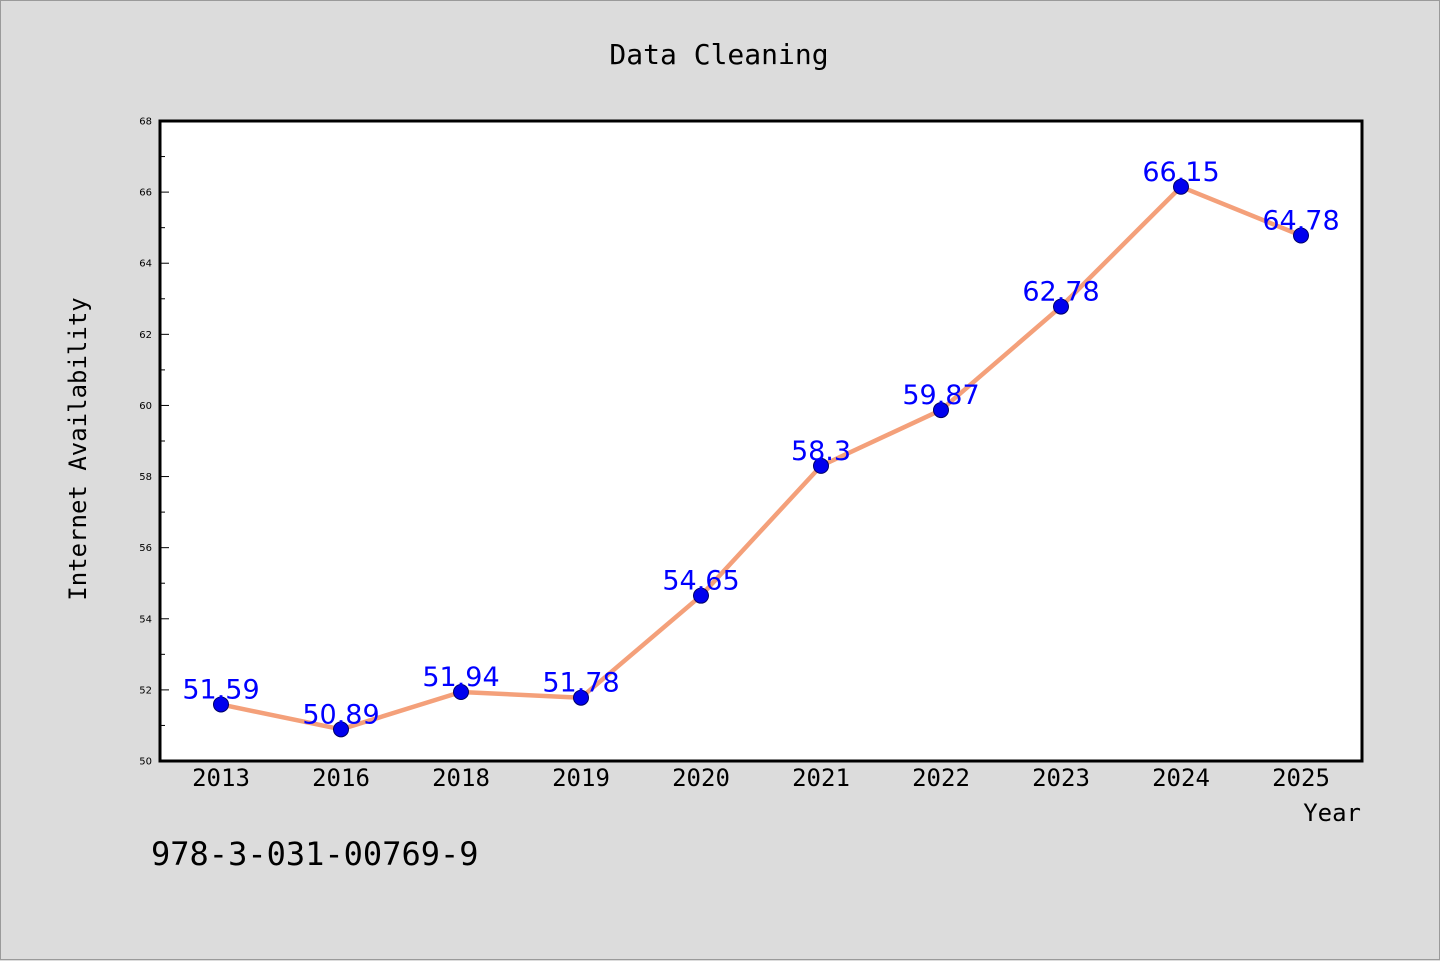 The image size is (1440, 961). What do you see at coordinates (1332, 813) in the screenshot?
I see `x-axis-label: Year` at bounding box center [1332, 813].